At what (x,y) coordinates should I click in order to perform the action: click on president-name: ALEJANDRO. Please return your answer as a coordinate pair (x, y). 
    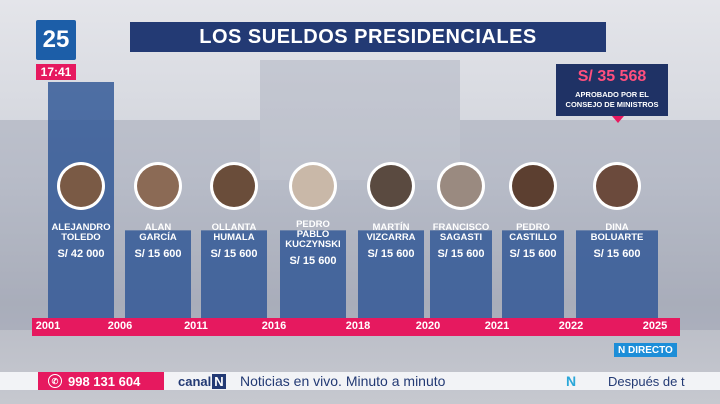
    Looking at the image, I should click on (80, 227).